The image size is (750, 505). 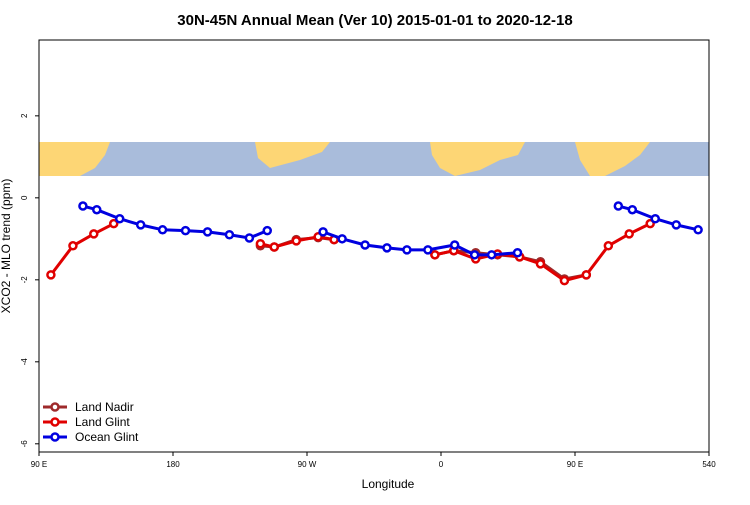 What do you see at coordinates (173, 464) in the screenshot?
I see `x-tick-label: 180` at bounding box center [173, 464].